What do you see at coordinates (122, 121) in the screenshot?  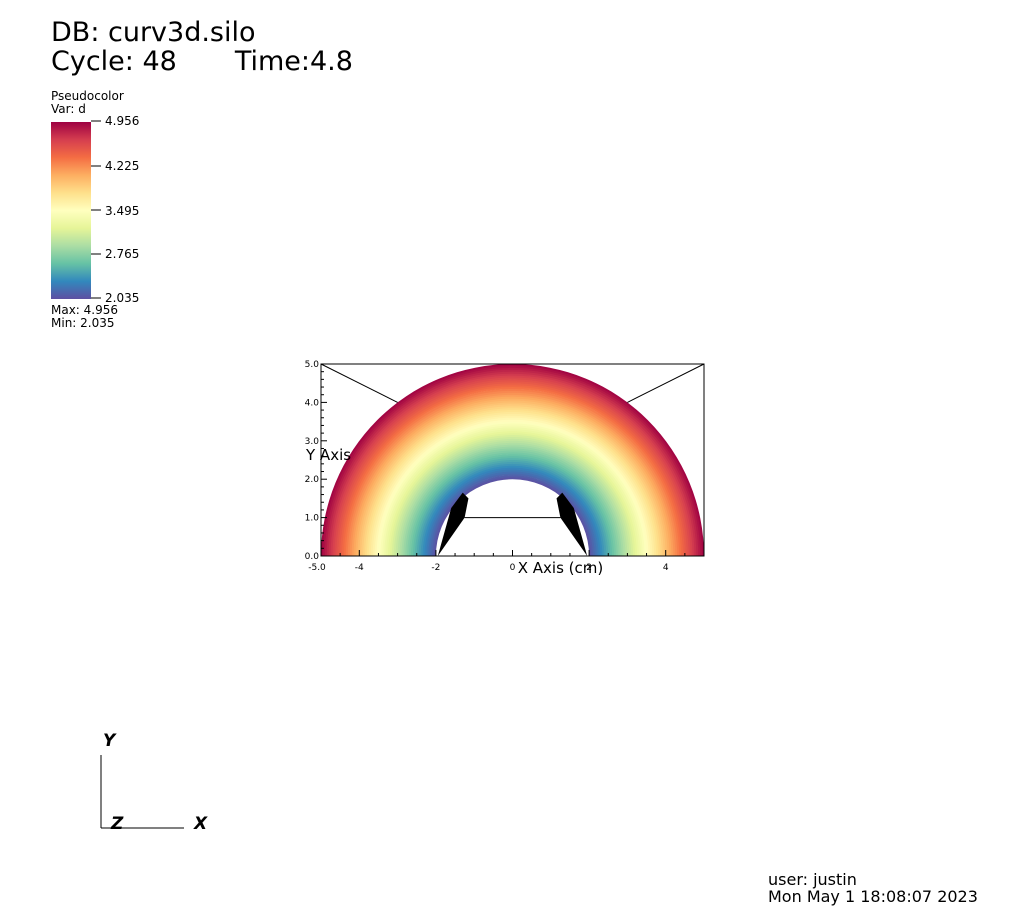 I see `legend-tick-label: 4.956` at bounding box center [122, 121].